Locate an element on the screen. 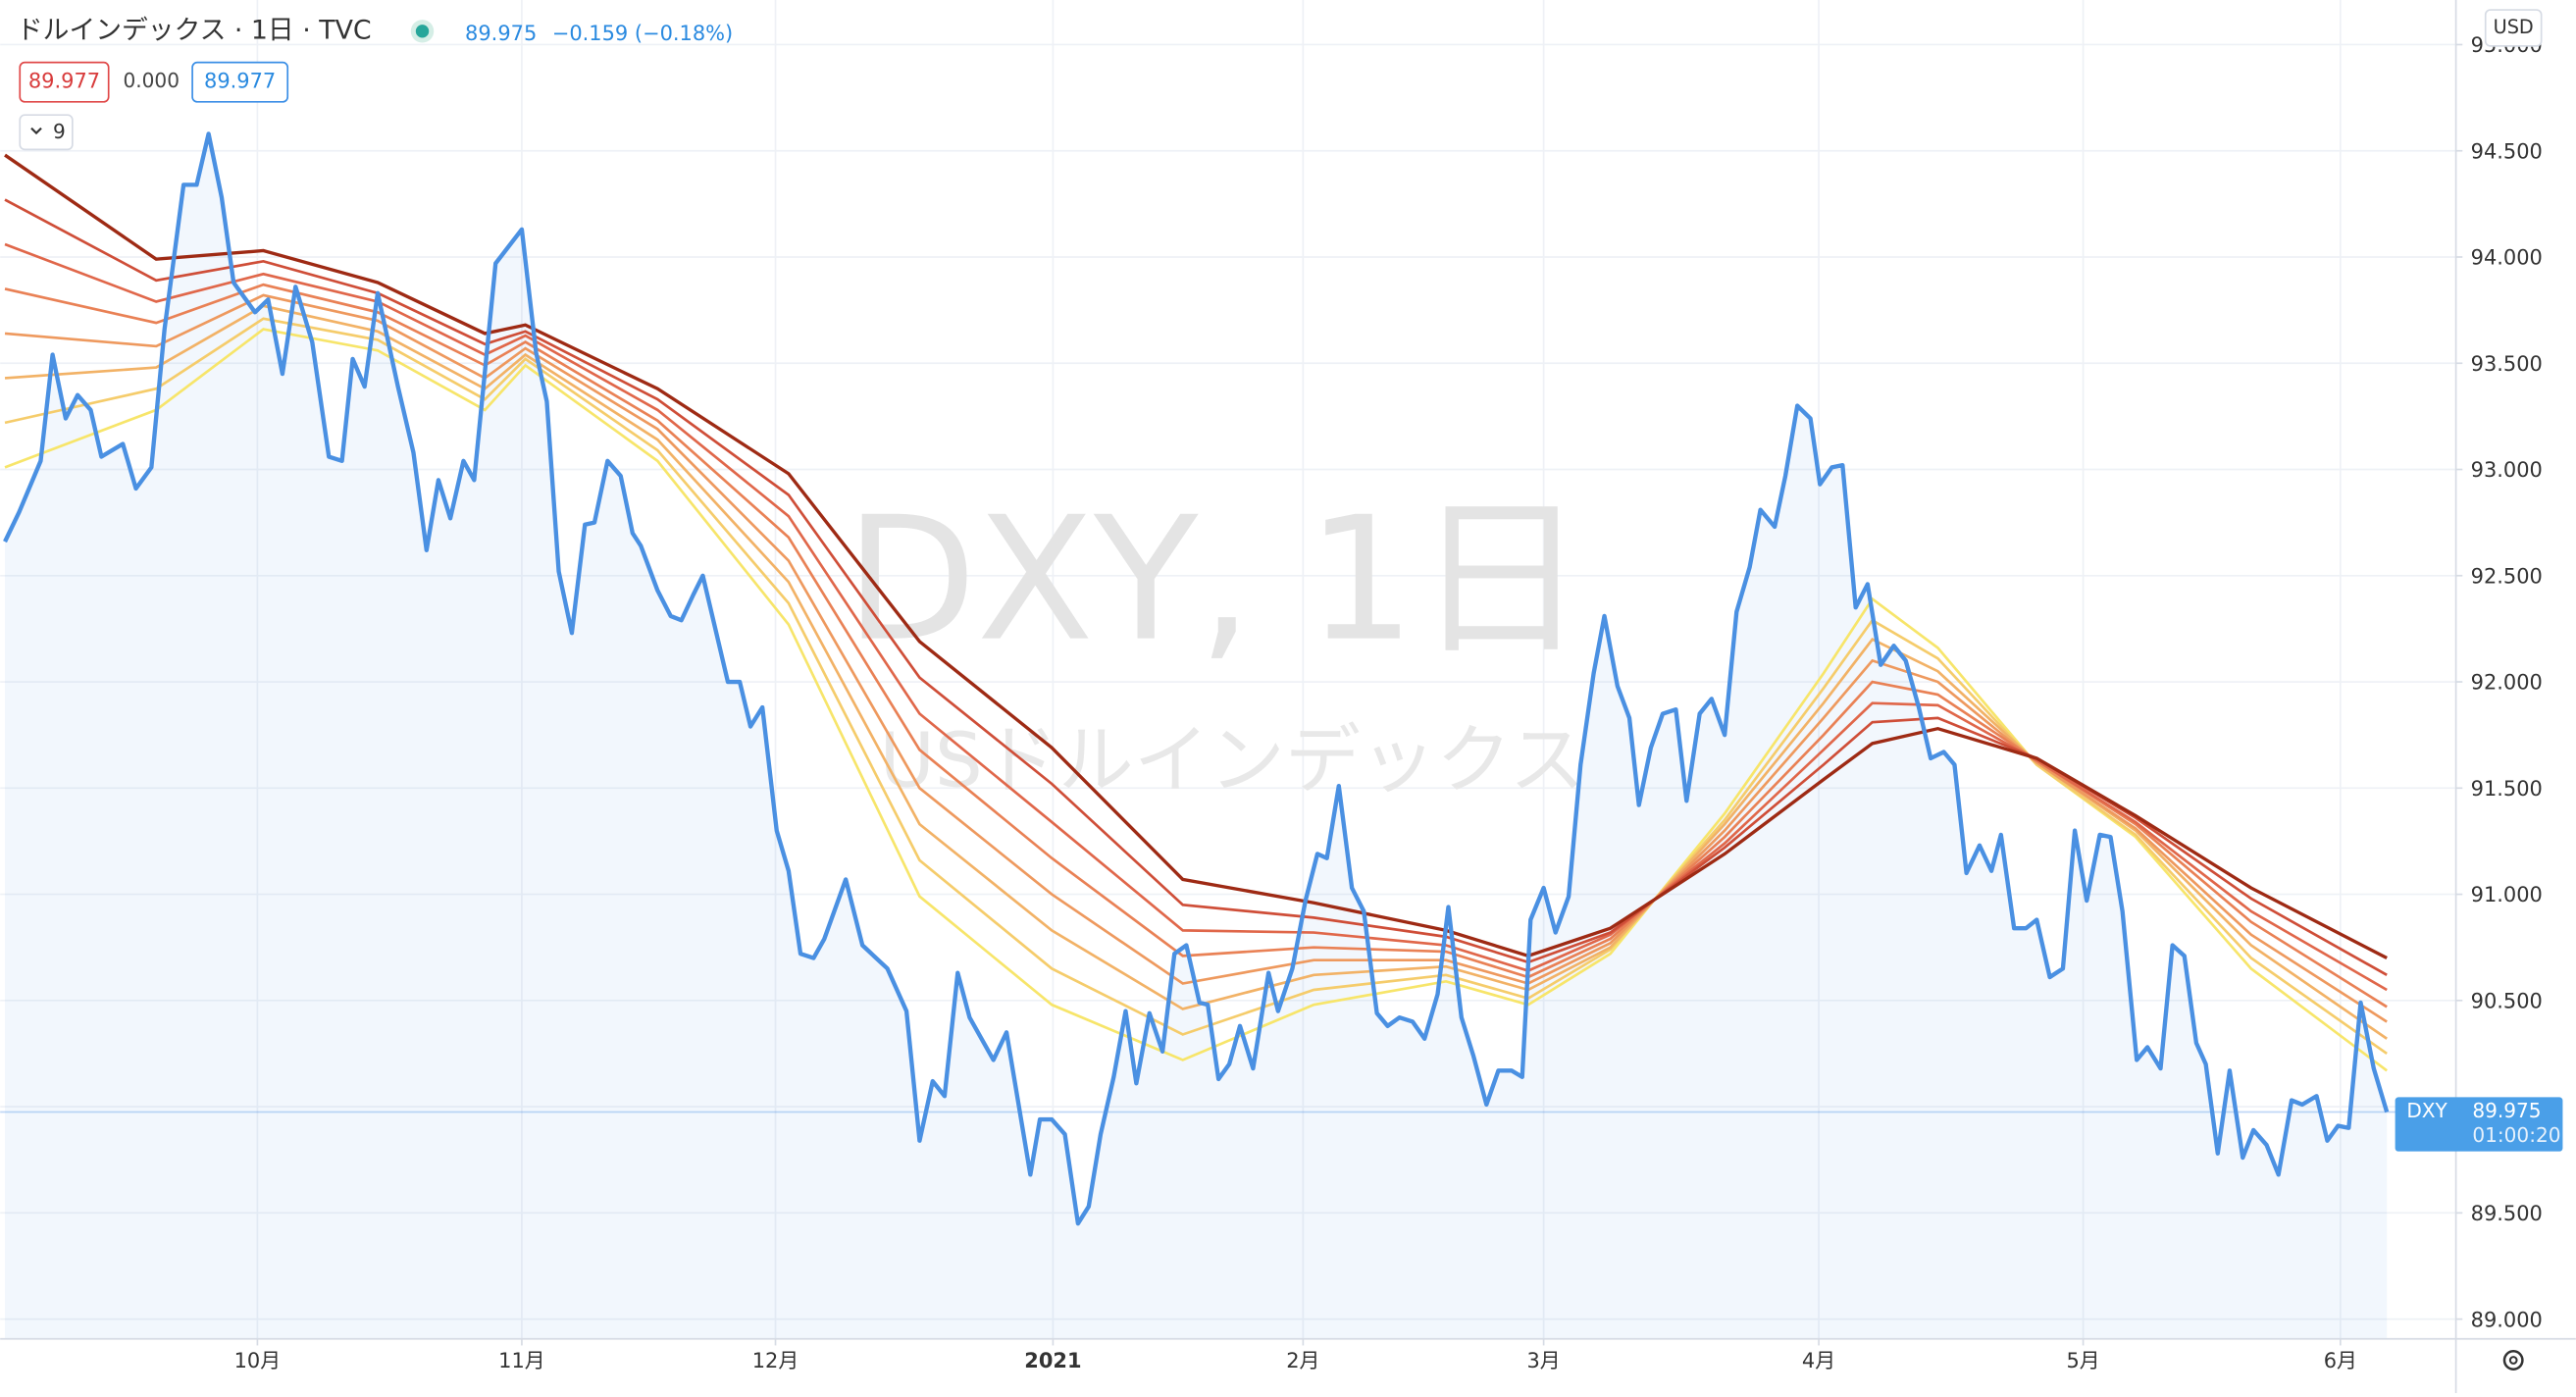 Image resolution: width=2576 pixels, height=1397 pixels. gear-icon is located at coordinates (2513, 1361).